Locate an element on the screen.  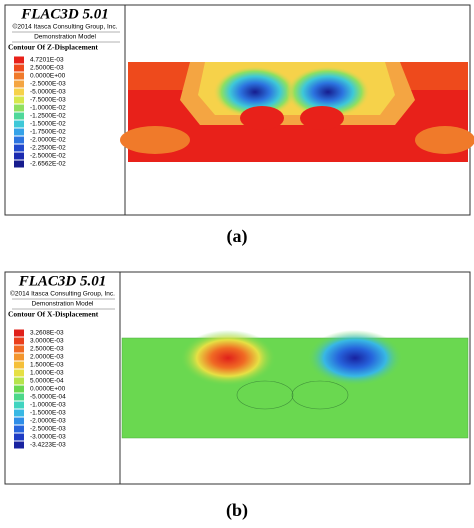
legend-label: -1.5000E-02 is located at coordinates (48, 124).